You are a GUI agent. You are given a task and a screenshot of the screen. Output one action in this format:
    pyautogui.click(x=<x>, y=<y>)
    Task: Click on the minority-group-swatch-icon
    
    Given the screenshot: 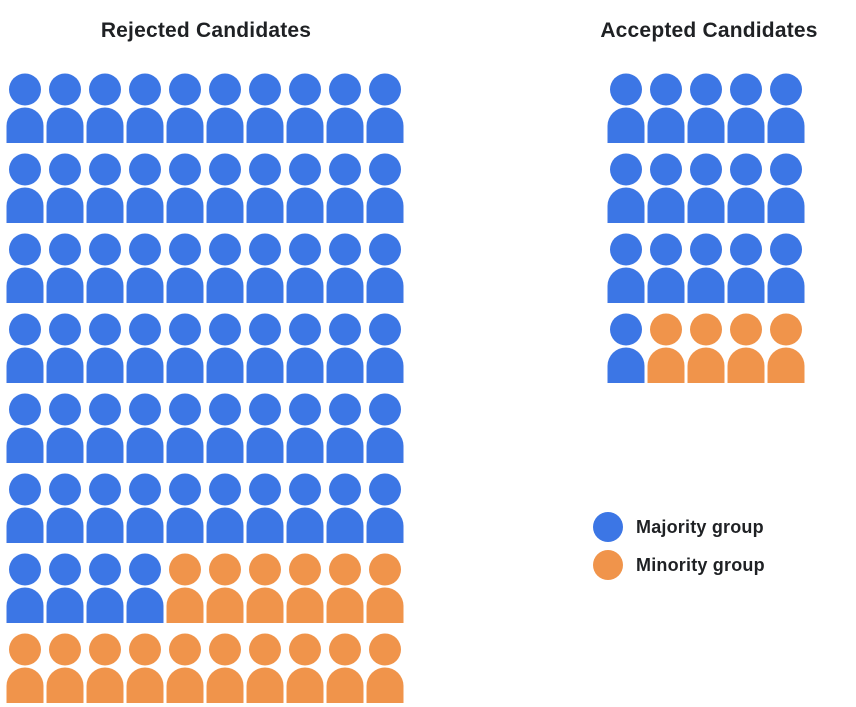 What is the action you would take?
    pyautogui.click(x=608, y=565)
    